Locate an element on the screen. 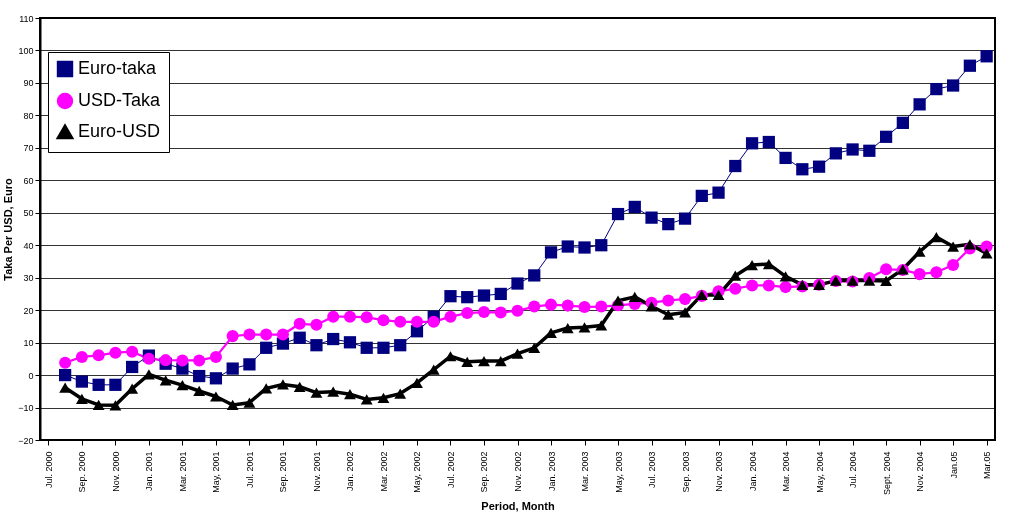  y-tick-label: 40 is located at coordinates (28, 245).